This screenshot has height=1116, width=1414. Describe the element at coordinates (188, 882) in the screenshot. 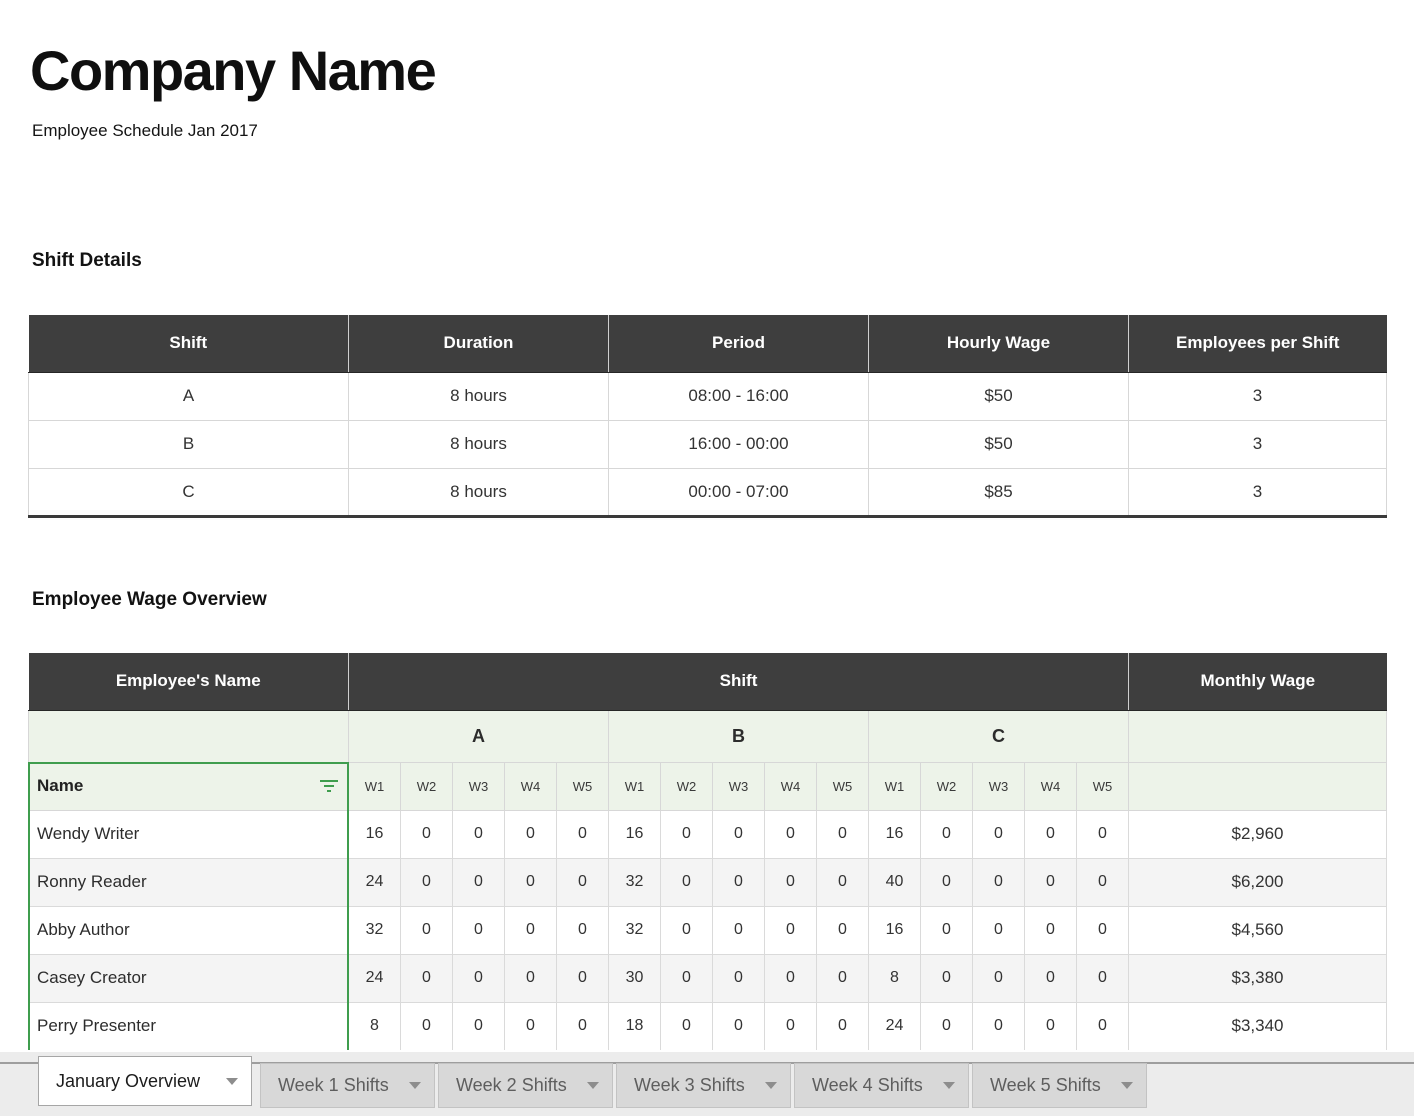

I see `employee-name-cell: Ronny Reader` at that location.